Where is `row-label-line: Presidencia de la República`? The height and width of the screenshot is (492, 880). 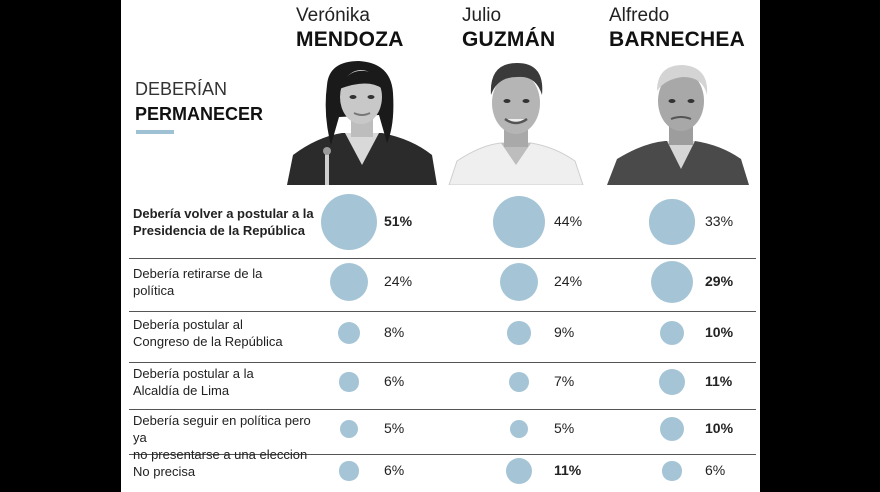 row-label-line: Presidencia de la República is located at coordinates (219, 230).